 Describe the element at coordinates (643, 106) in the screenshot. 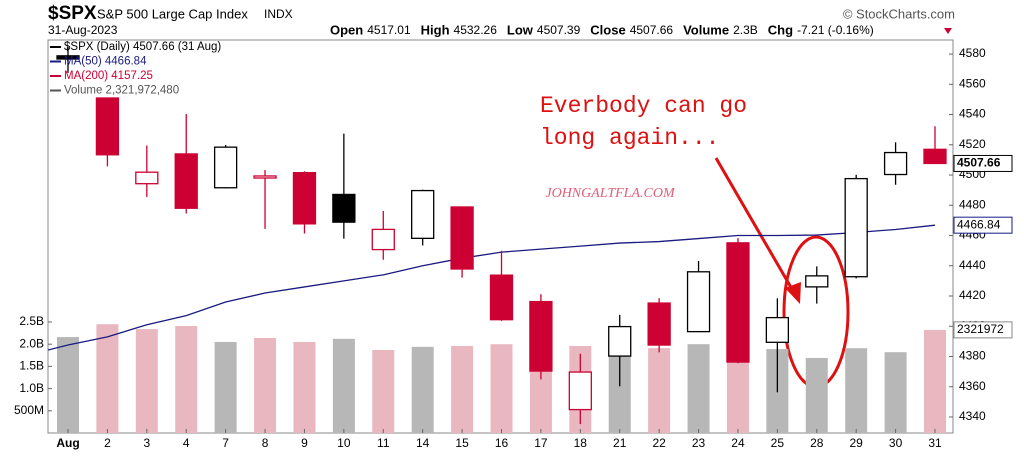

I see `annotation: Everbody can go` at that location.